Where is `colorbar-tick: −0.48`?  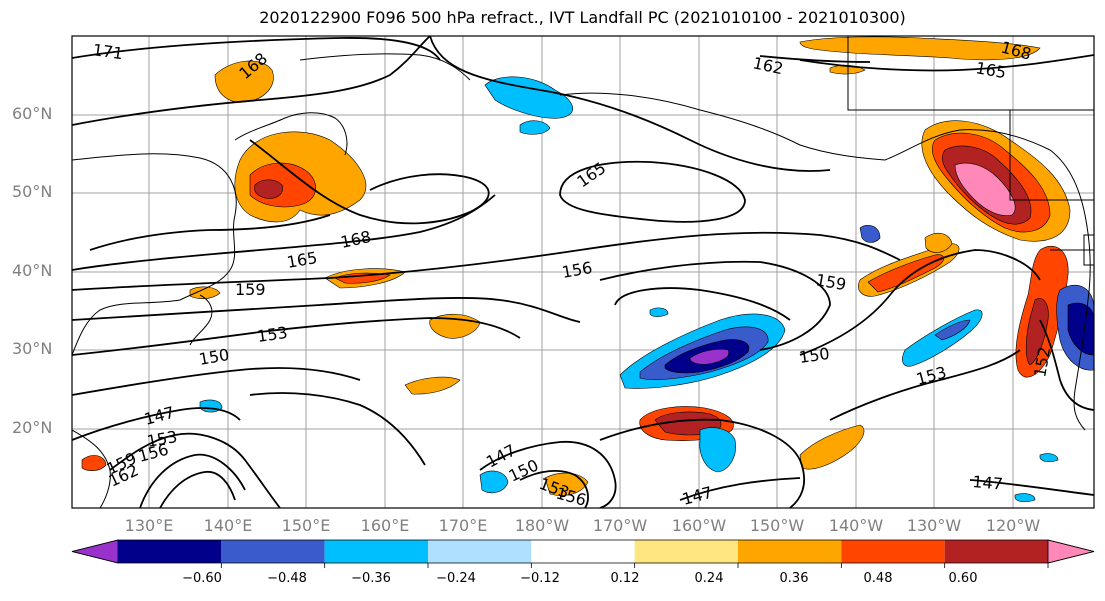
colorbar-tick: −0.48 is located at coordinates (287, 578).